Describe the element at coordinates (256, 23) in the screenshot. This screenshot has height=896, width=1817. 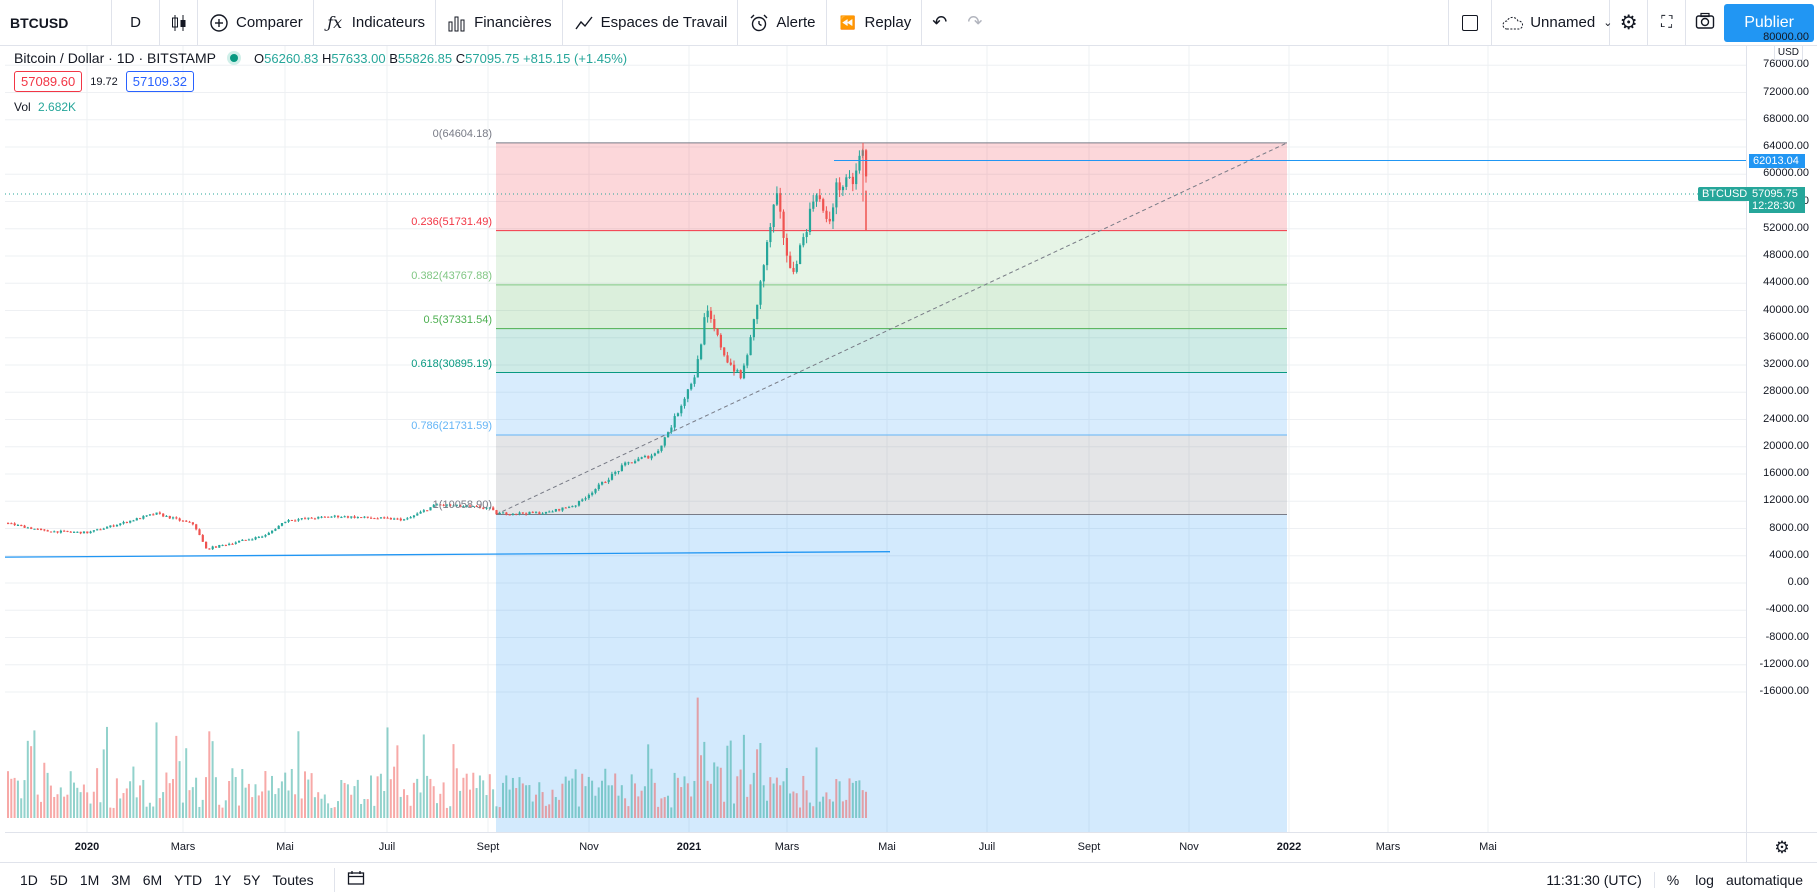
I see `compare-button: Comparer` at that location.